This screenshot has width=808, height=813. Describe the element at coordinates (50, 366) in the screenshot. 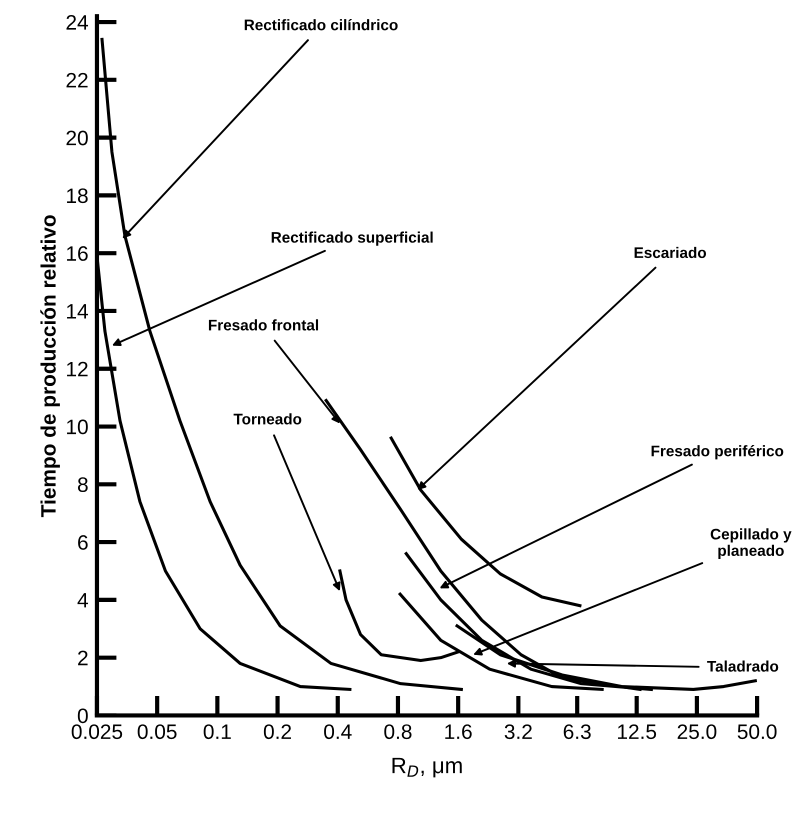

I see `y-axis-title: Tiempo de producción relativo` at that location.